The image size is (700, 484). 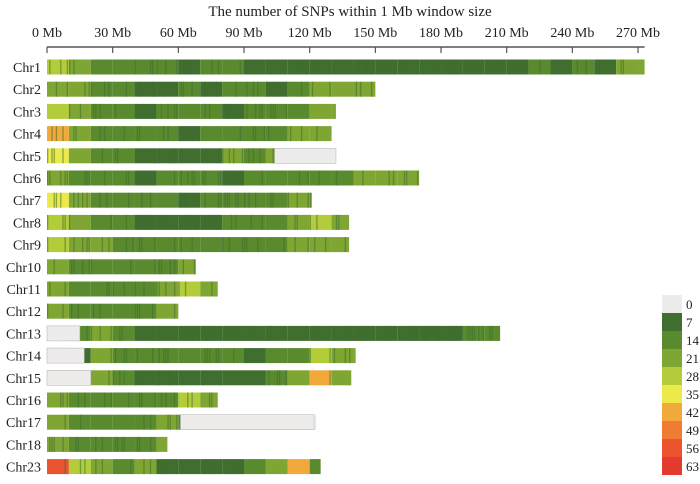 What do you see at coordinates (305, 155) in the screenshot?
I see `gap-region` at bounding box center [305, 155].